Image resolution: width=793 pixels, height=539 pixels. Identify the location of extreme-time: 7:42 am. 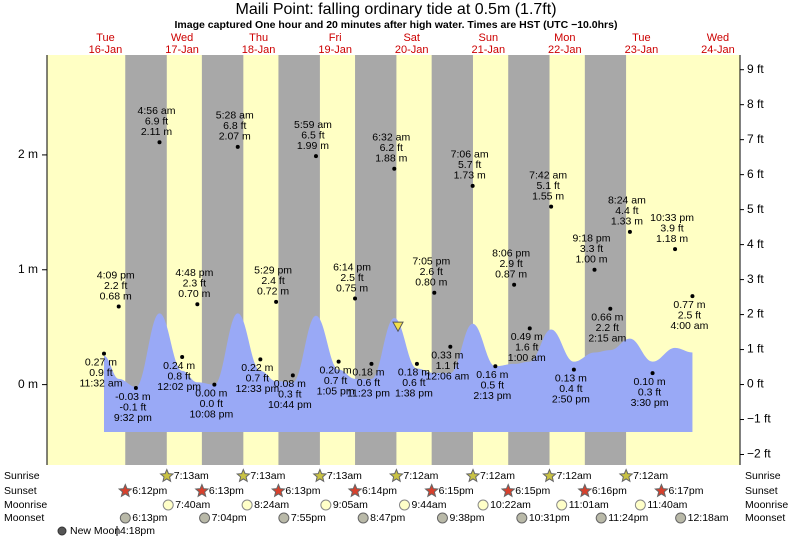
(548, 175).